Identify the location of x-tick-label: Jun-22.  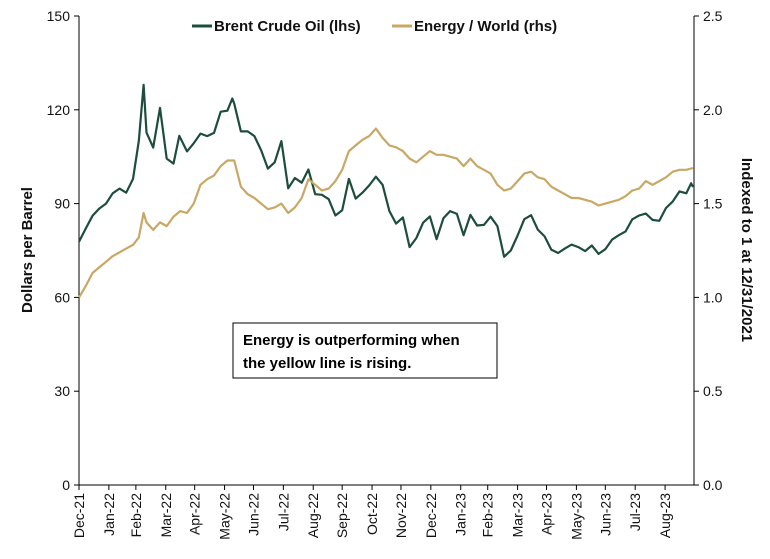
(253, 514).